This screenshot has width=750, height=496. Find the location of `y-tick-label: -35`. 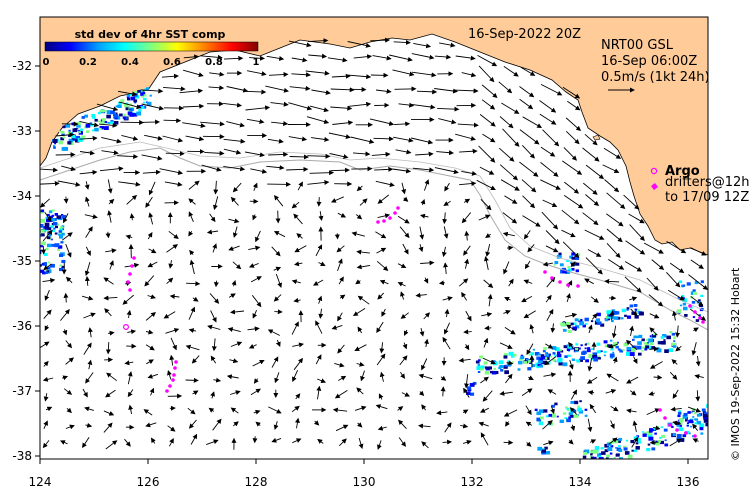

y-tick-label: -35 is located at coordinates (22, 261).